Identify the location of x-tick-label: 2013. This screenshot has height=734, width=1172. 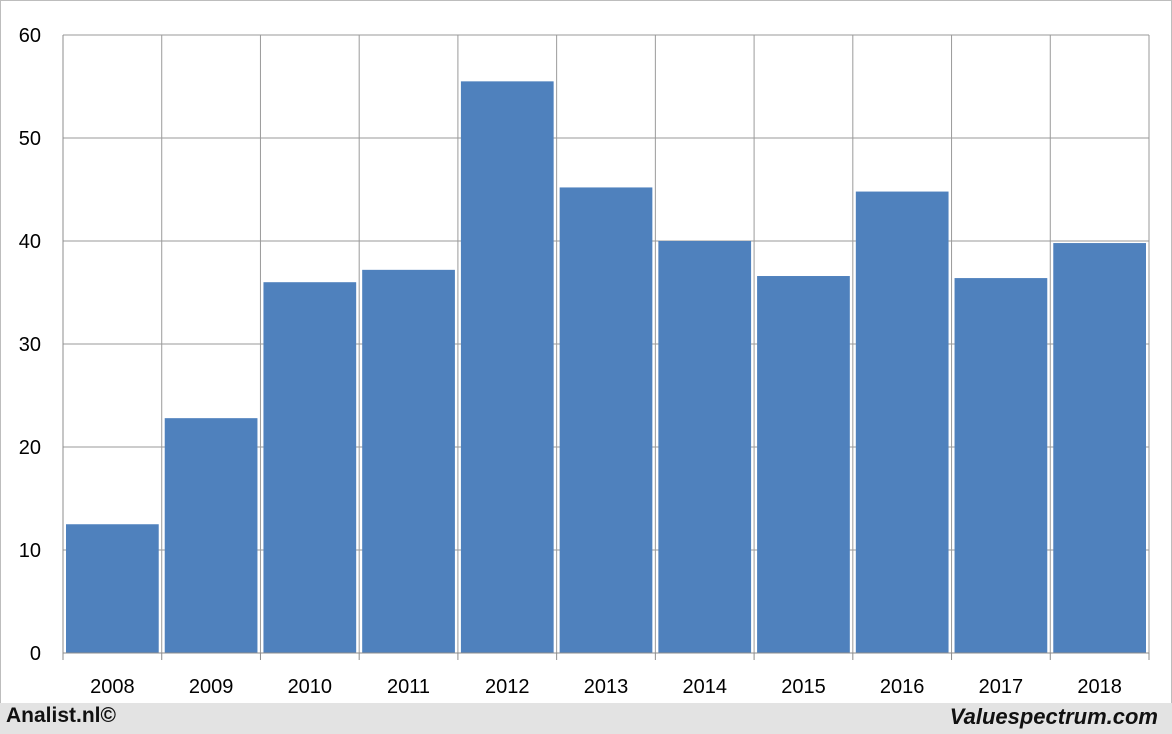
(606, 687).